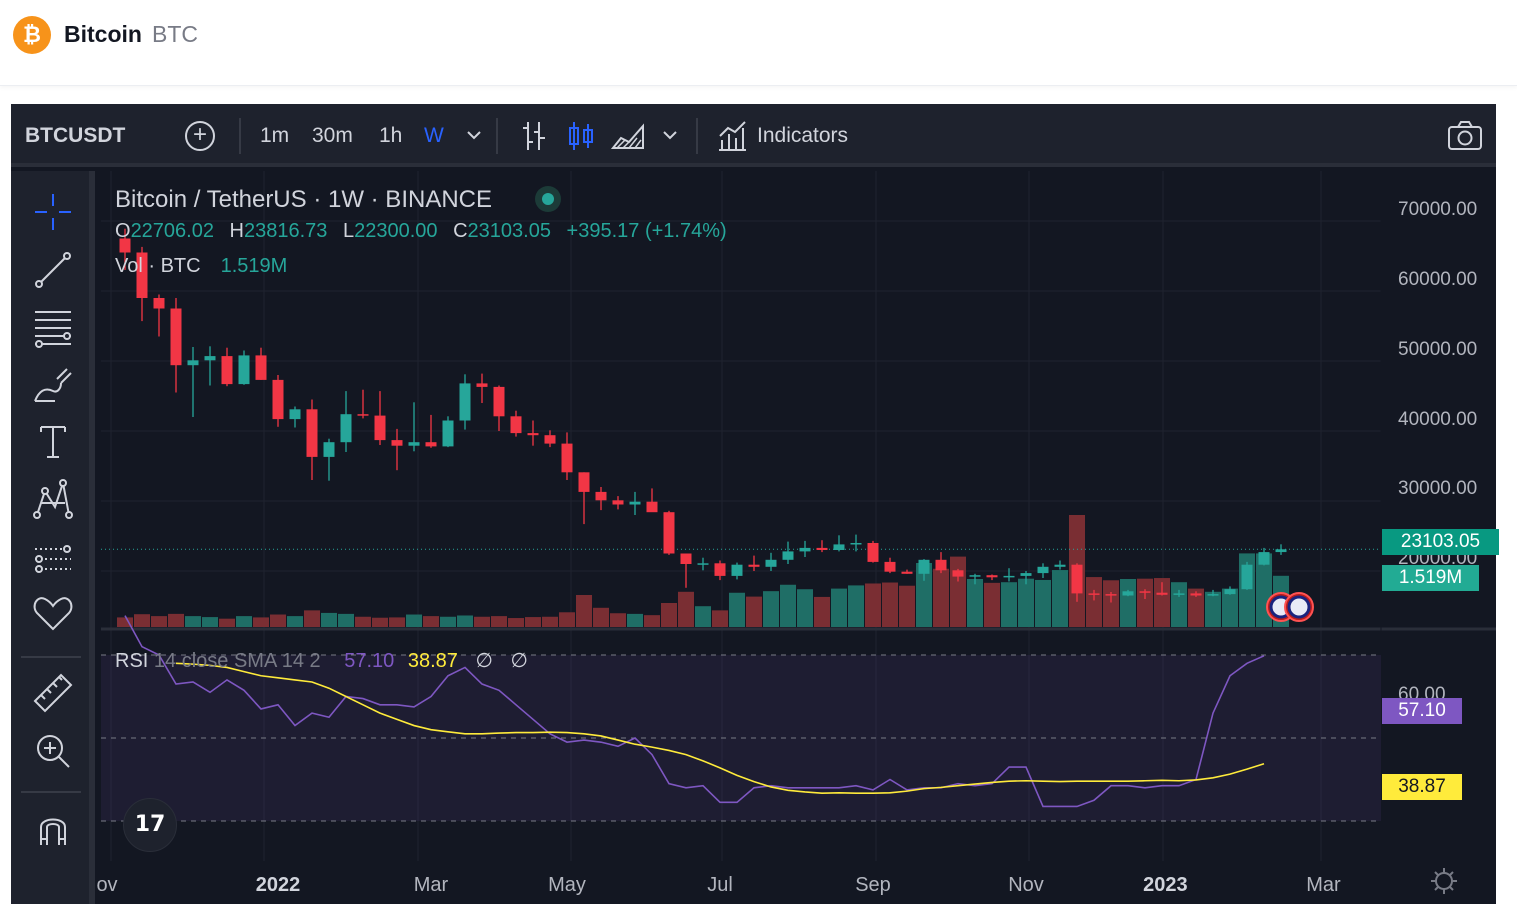 Image resolution: width=1517 pixels, height=919 pixels. What do you see at coordinates (53, 559) in the screenshot?
I see `forecast-icon` at bounding box center [53, 559].